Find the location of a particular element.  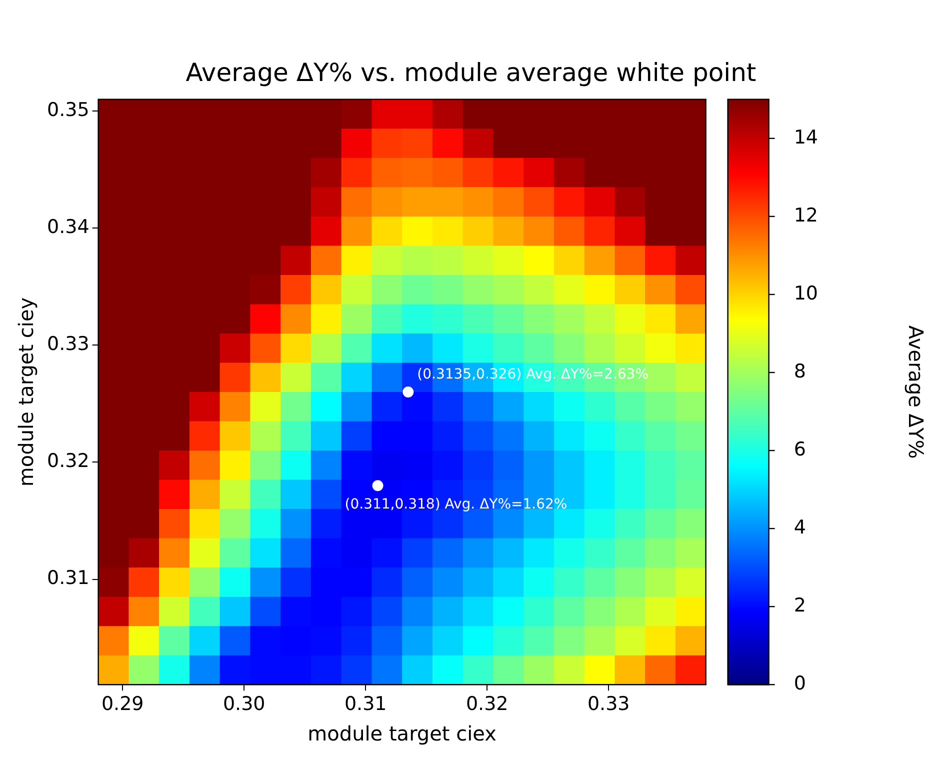

color-bar-label: 8 is located at coordinates (800, 371).